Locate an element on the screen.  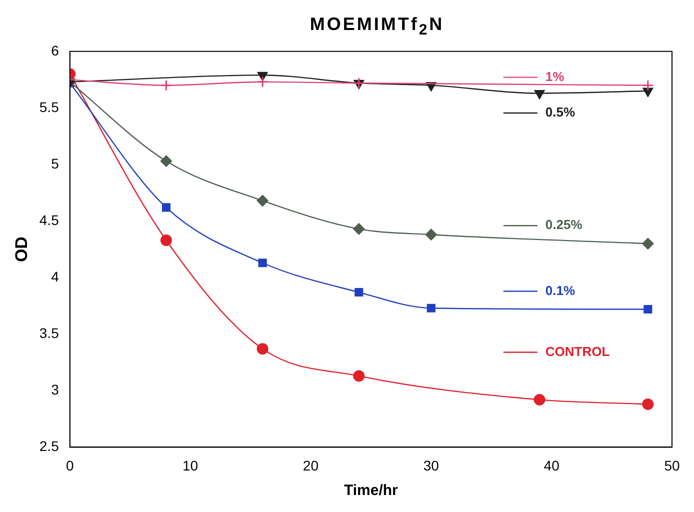
y-tick-label: 3.5 is located at coordinates (49, 332).